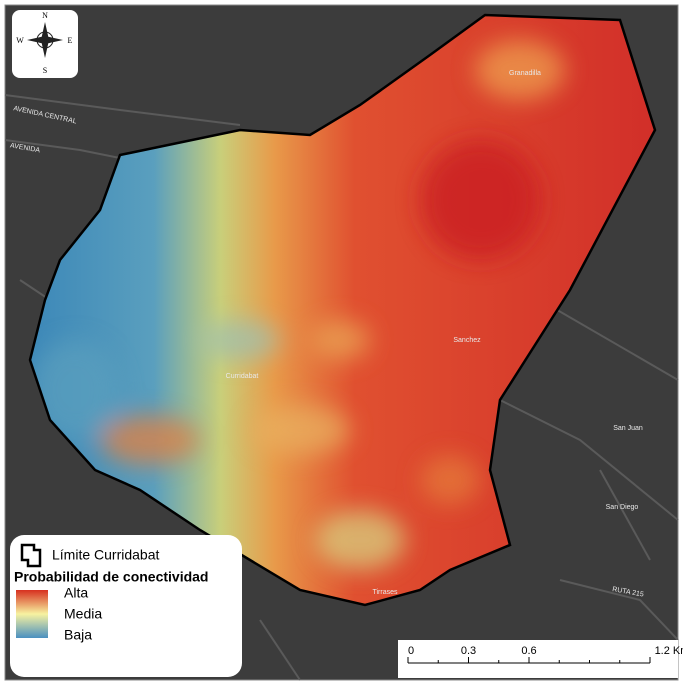 Image resolution: width=683 pixels, height=690 pixels. What do you see at coordinates (83, 614) in the screenshot?
I see `legend-medium: Media` at bounding box center [83, 614].